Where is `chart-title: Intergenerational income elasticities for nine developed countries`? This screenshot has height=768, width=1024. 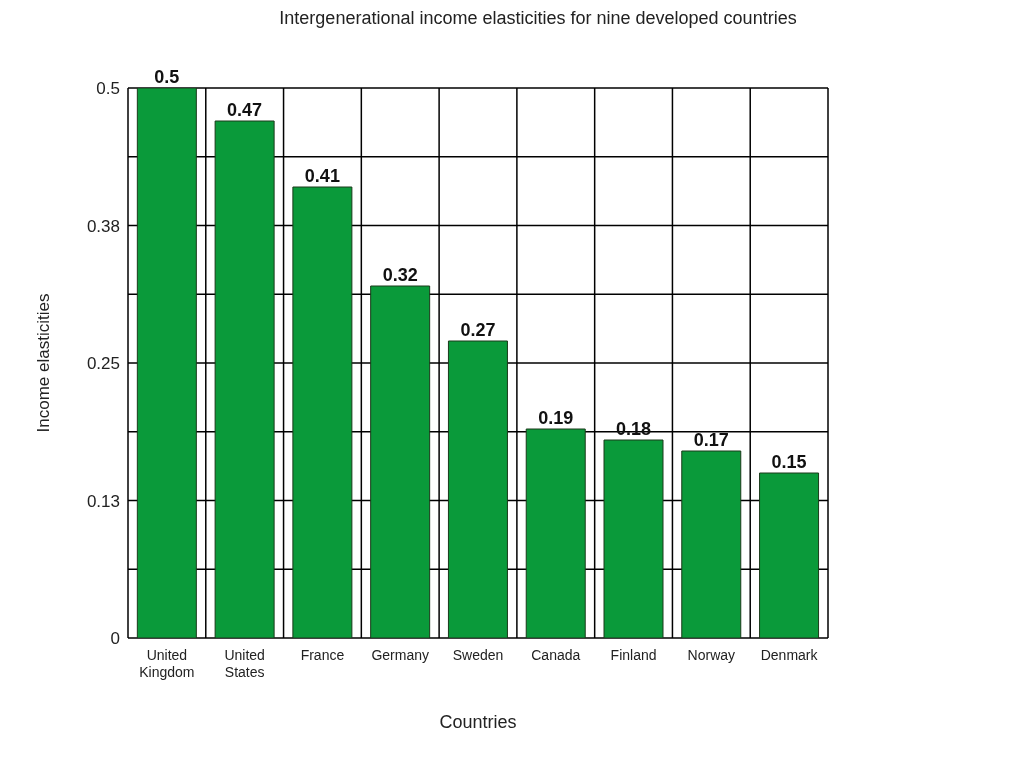 chart-title: Intergenerational income elasticities for nine developed countries is located at coordinates (538, 19).